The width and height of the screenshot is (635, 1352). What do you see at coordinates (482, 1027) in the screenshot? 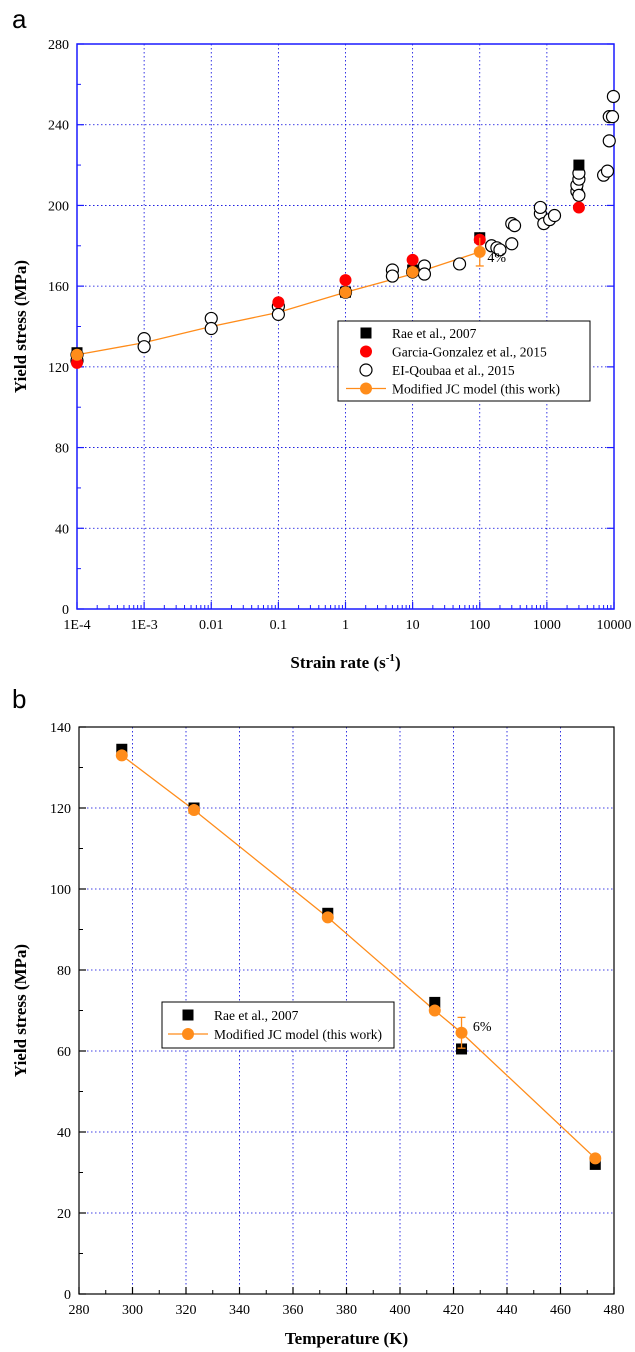
I see `annotation-b: 6%` at bounding box center [482, 1027].